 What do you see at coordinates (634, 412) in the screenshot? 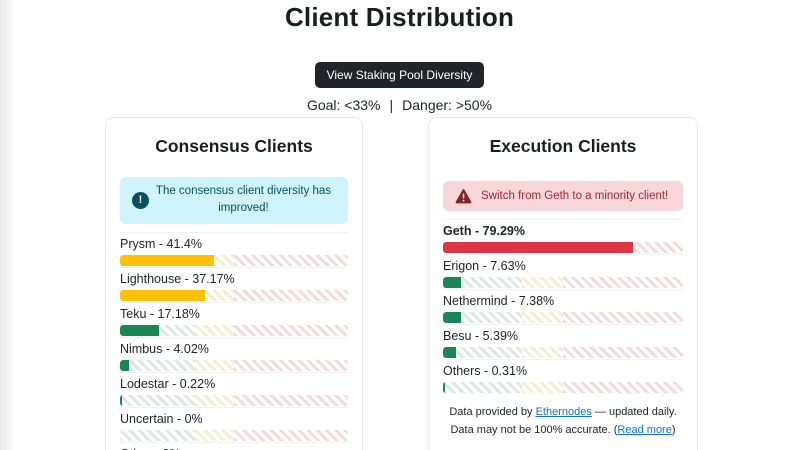
I see `footer-text: — updated daily.` at bounding box center [634, 412].